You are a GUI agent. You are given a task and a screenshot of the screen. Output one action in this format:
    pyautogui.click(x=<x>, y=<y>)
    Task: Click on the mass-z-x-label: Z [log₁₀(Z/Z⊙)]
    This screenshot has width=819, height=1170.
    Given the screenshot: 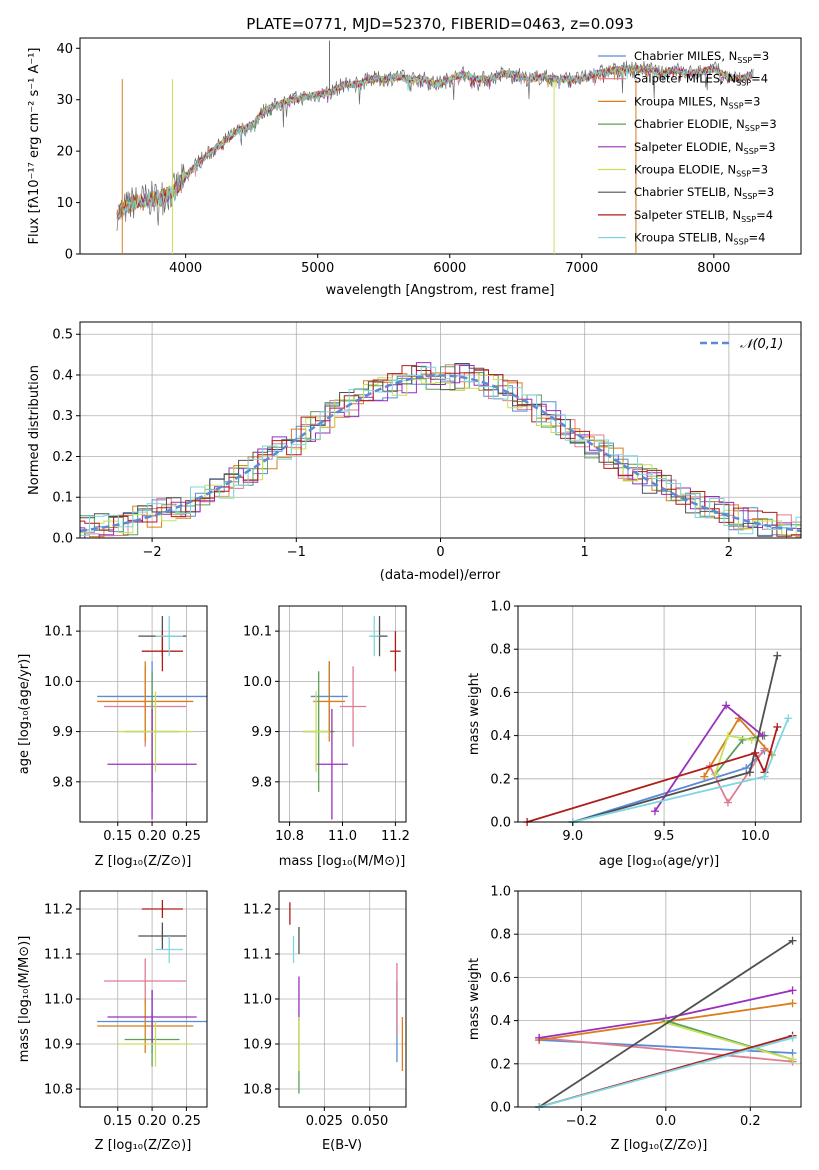 What is the action you would take?
    pyautogui.click(x=143, y=1145)
    